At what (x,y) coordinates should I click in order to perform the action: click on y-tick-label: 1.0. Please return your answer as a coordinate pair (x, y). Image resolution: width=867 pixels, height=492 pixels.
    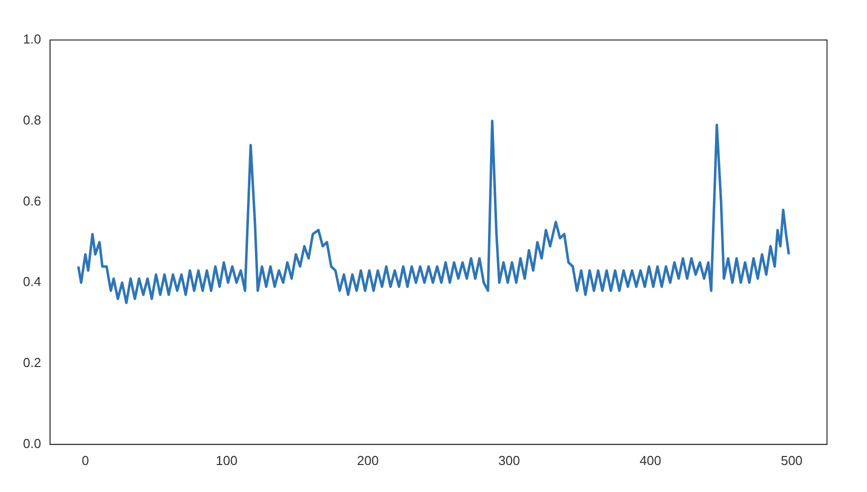
    Looking at the image, I should click on (32, 39).